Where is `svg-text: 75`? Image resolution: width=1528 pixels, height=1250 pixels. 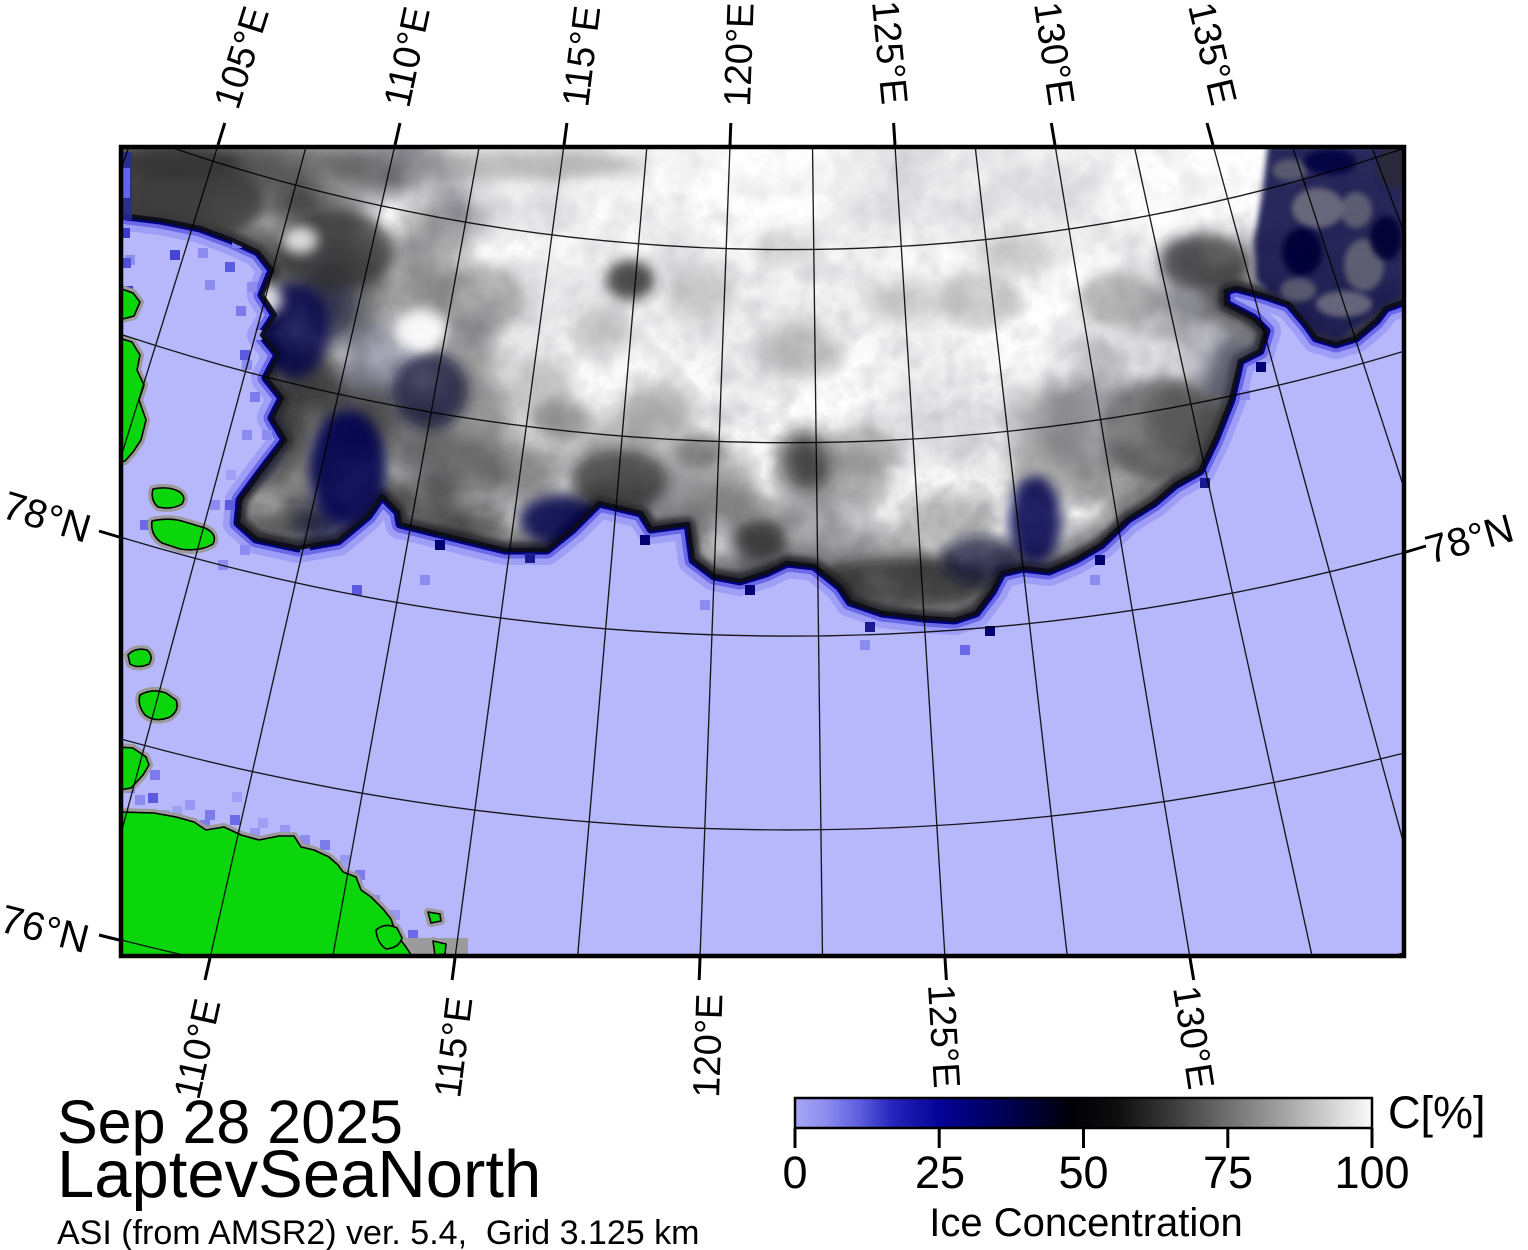 svg-text: 75 is located at coordinates (1228, 1172).